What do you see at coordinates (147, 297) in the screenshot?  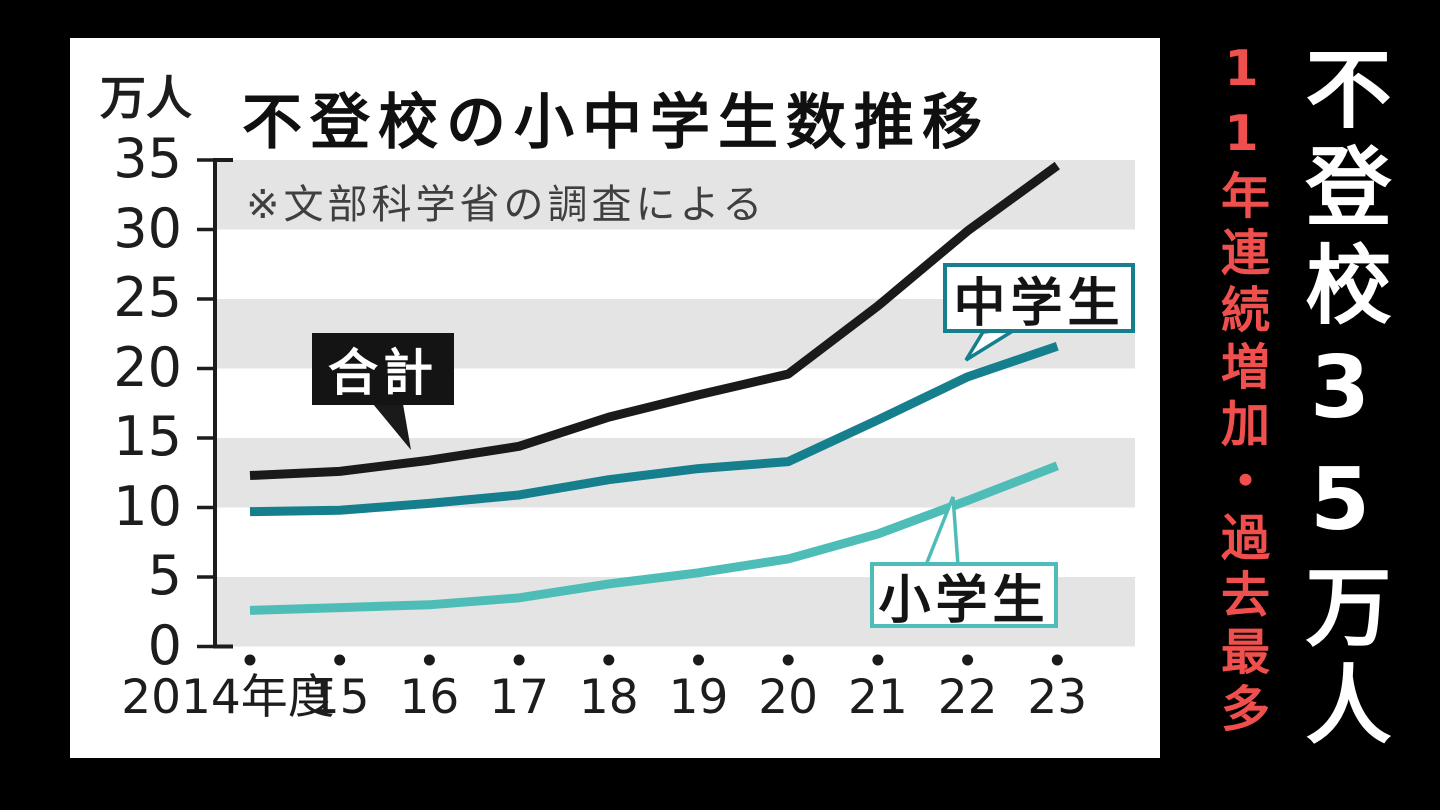 I see `y-tick-label: 25` at bounding box center [147, 297].